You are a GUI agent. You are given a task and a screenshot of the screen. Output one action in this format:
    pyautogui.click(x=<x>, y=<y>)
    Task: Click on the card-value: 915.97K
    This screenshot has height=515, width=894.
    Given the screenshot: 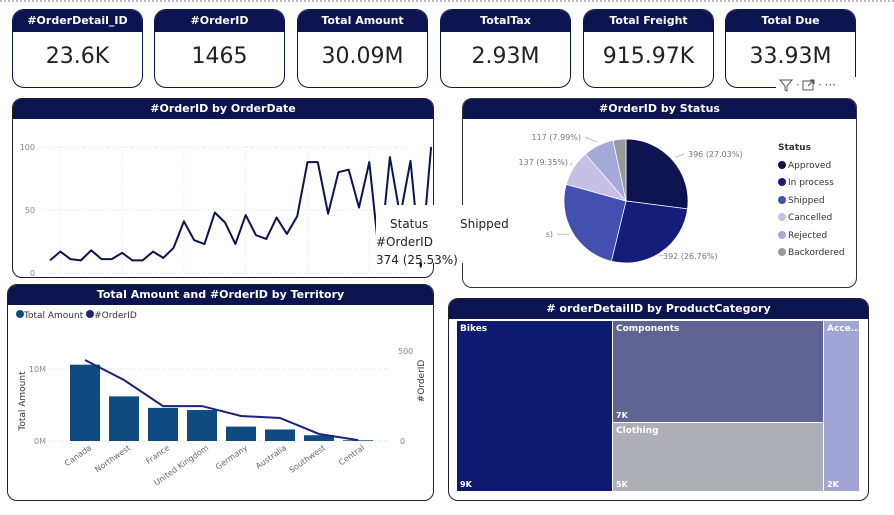 What is the action you would take?
    pyautogui.click(x=648, y=56)
    